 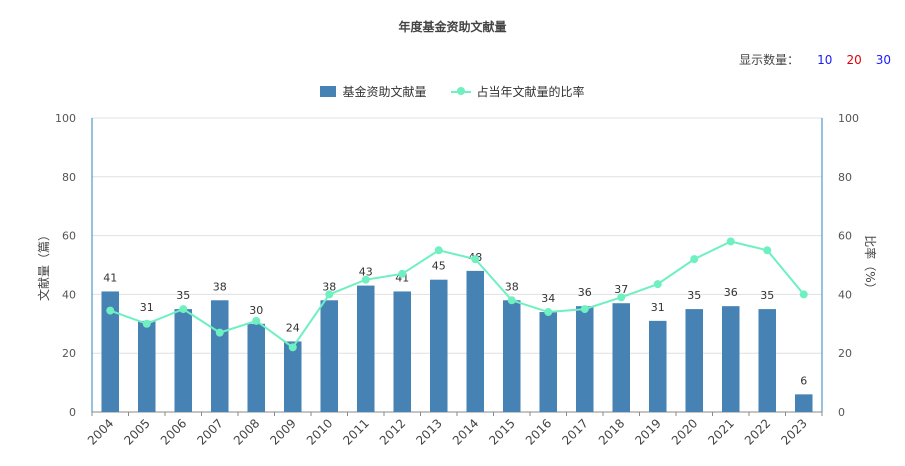 What do you see at coordinates (65, 118) in the screenshot?
I see `y-tick-label: 100` at bounding box center [65, 118].